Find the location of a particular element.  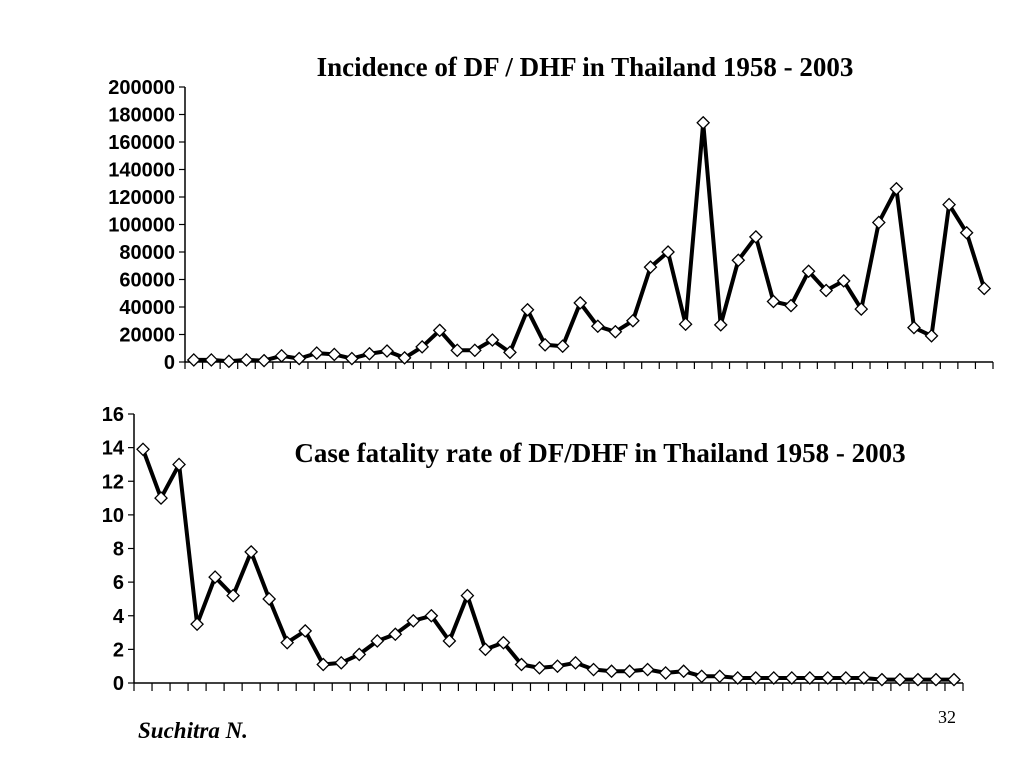

incidence-y-tick-label: 40000 is located at coordinates (147, 308).